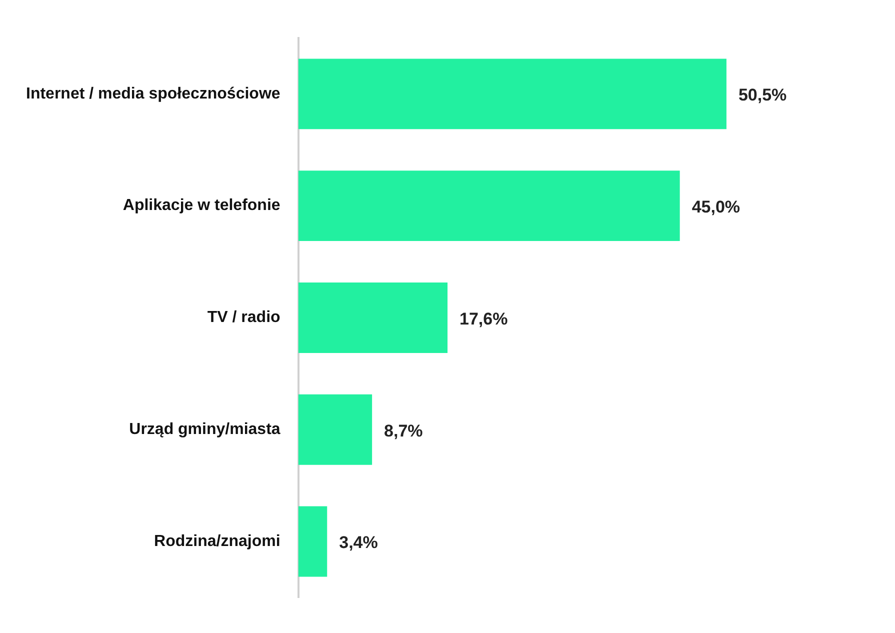 The height and width of the screenshot is (633, 895). What do you see at coordinates (201, 205) in the screenshot?
I see `y-tick-label: Aplikacje w telefonie` at bounding box center [201, 205].